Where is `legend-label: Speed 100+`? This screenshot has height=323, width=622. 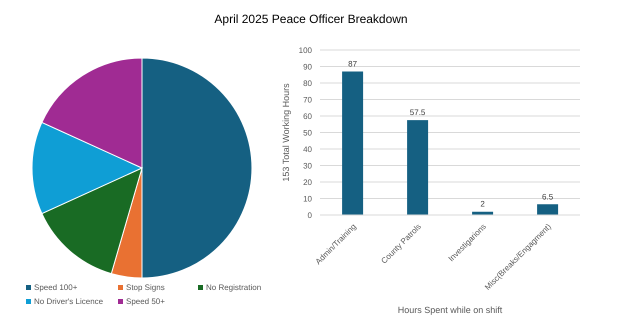
legend-label: Speed 100+ is located at coordinates (56, 287).